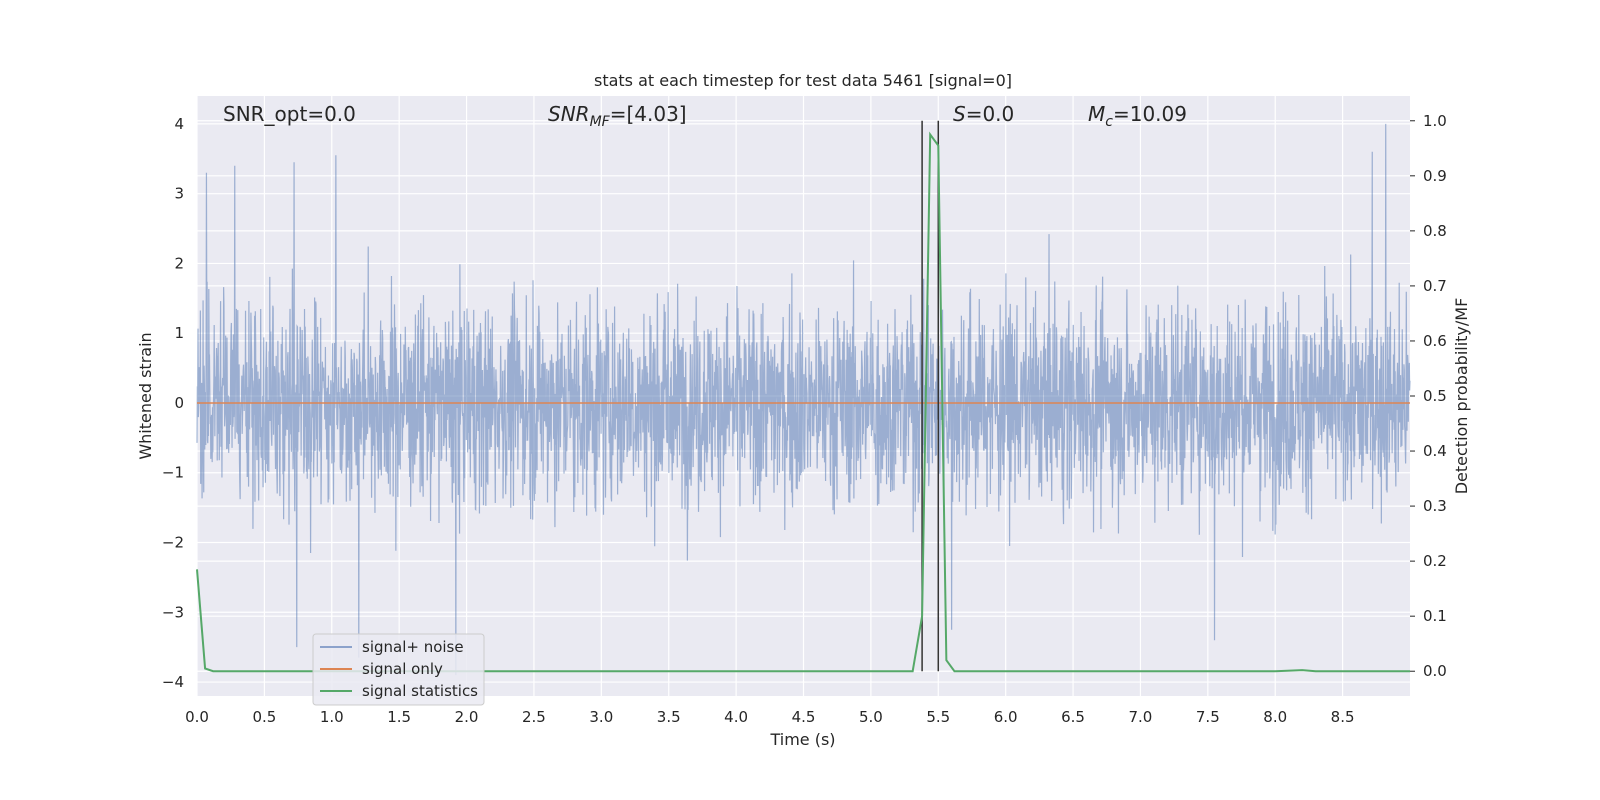 The image size is (1600, 800). Describe the element at coordinates (467, 717) in the screenshot. I see `x-tick-label: 2.0` at that location.